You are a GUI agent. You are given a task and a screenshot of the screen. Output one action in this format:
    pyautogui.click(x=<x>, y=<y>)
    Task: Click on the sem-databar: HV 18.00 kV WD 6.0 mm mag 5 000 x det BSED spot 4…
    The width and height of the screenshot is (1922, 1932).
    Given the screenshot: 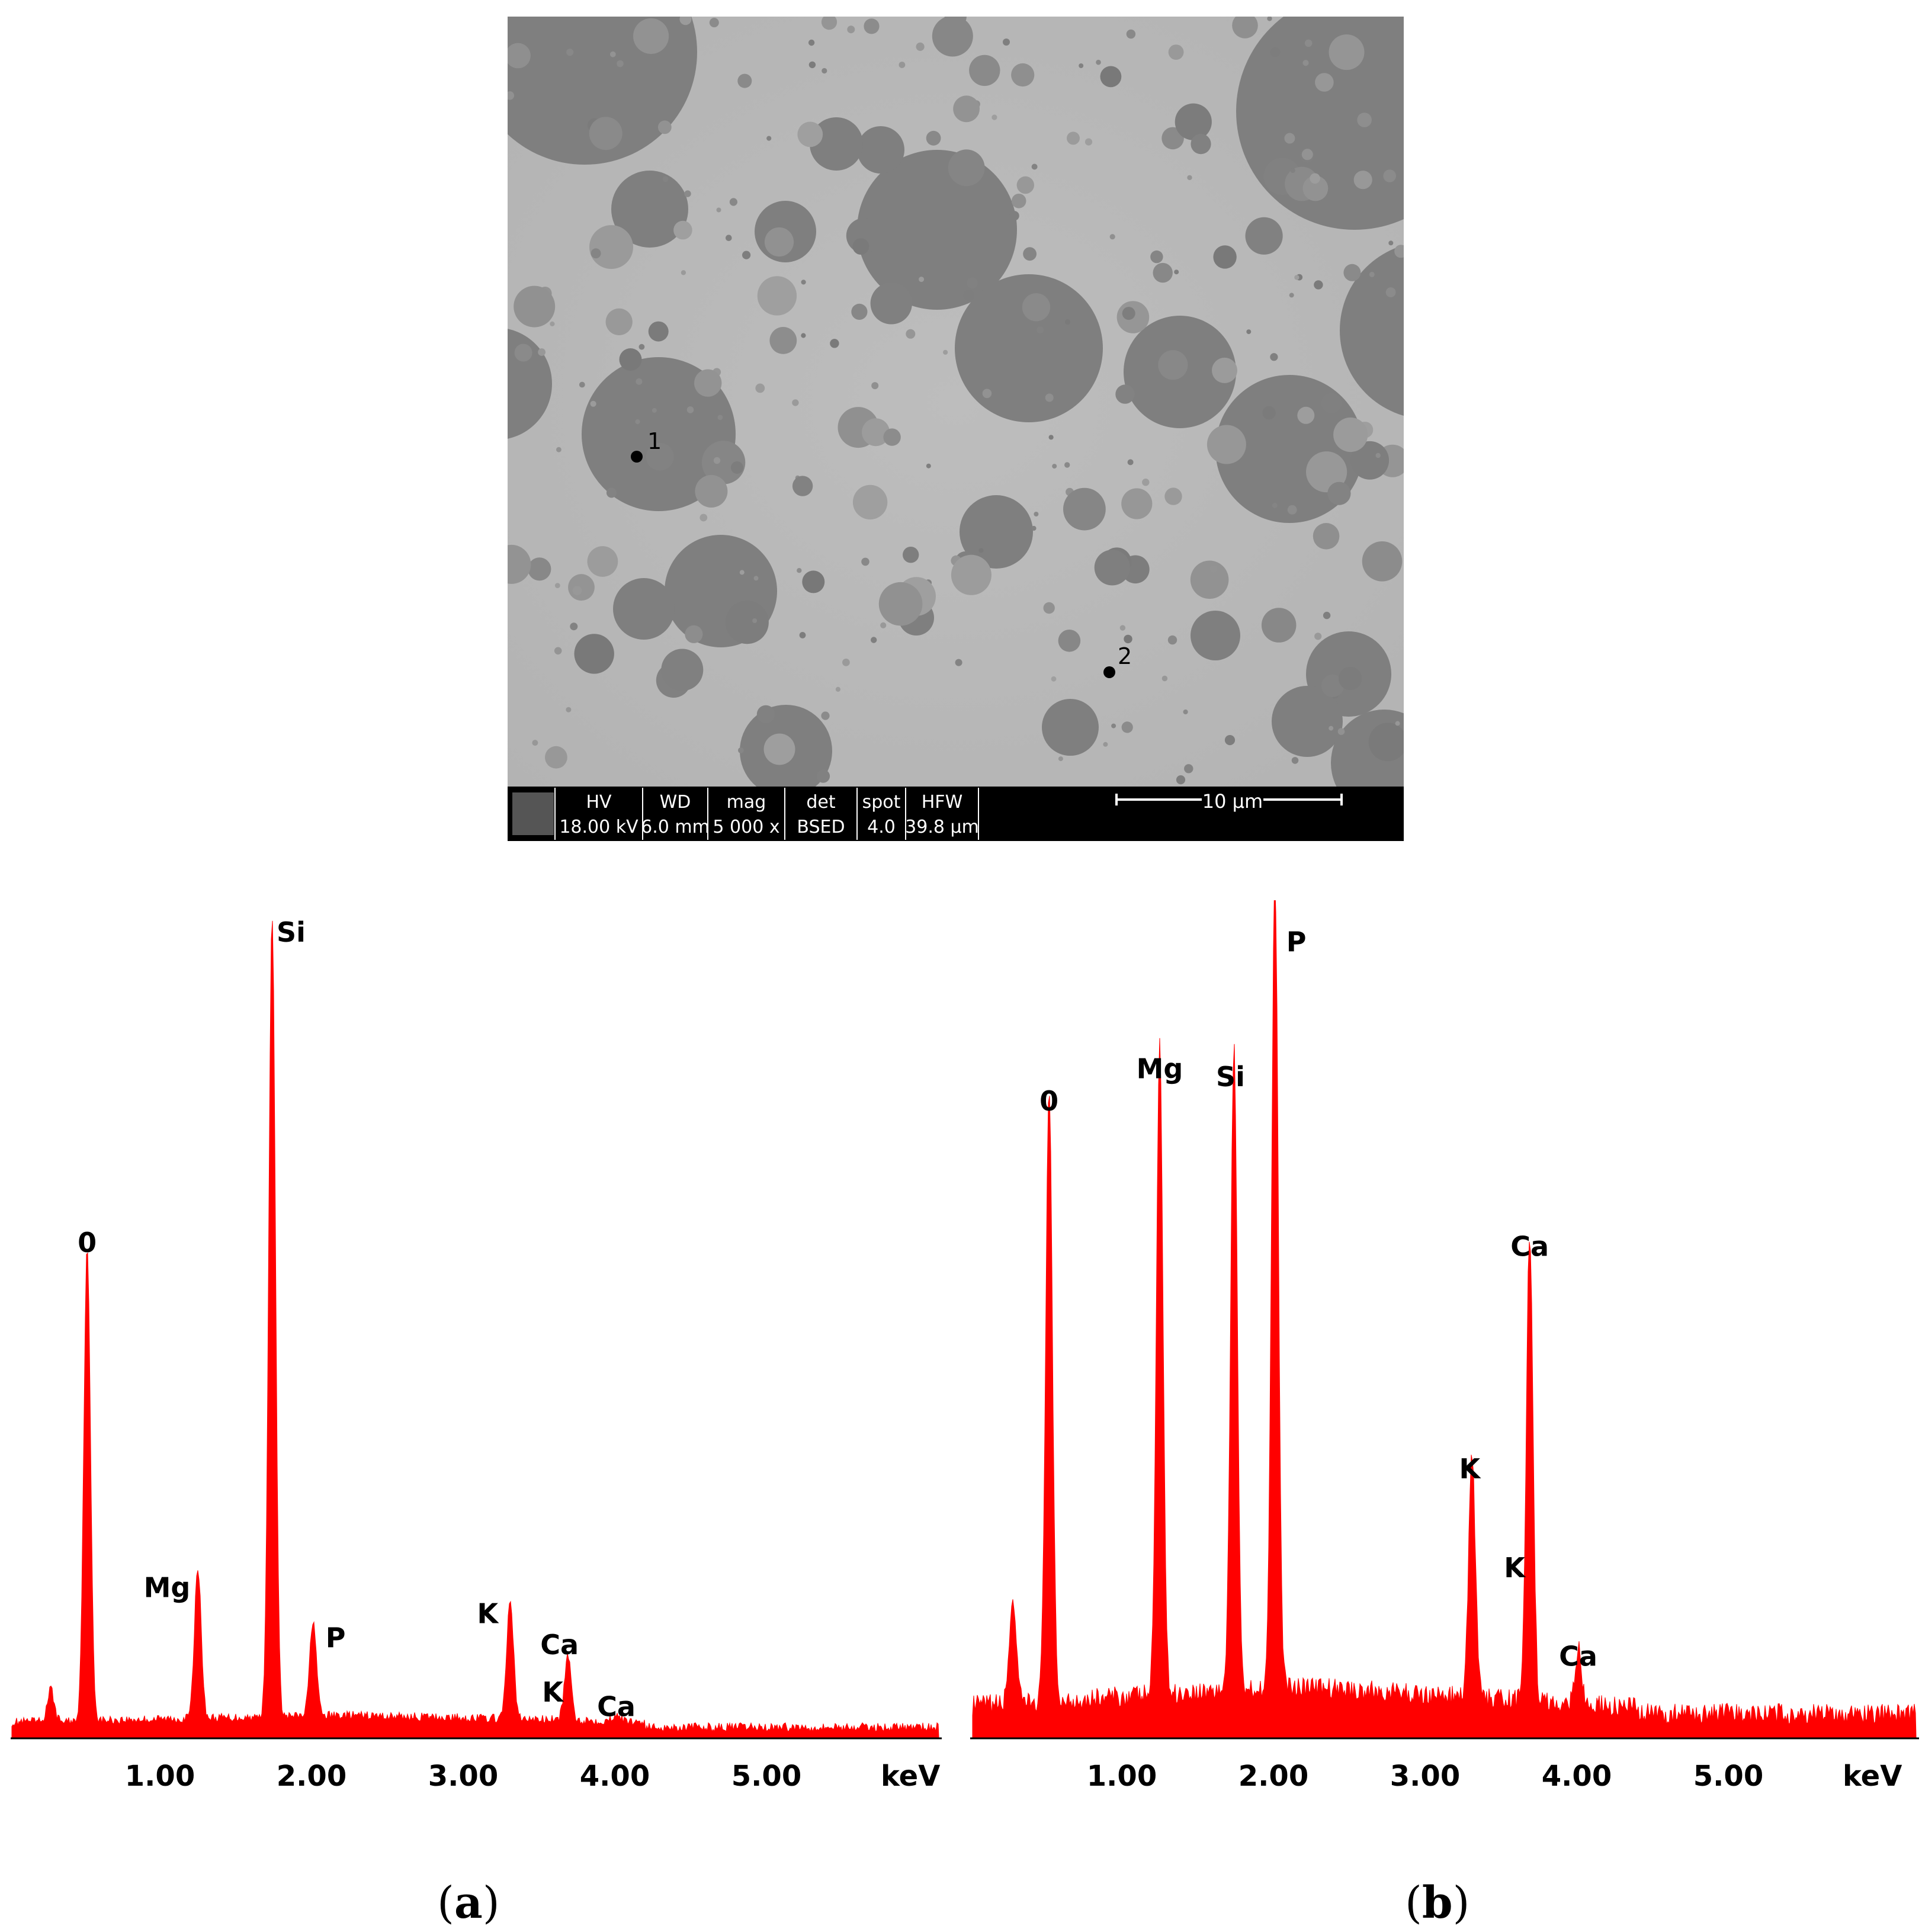 What is the action you would take?
    pyautogui.click(x=956, y=814)
    